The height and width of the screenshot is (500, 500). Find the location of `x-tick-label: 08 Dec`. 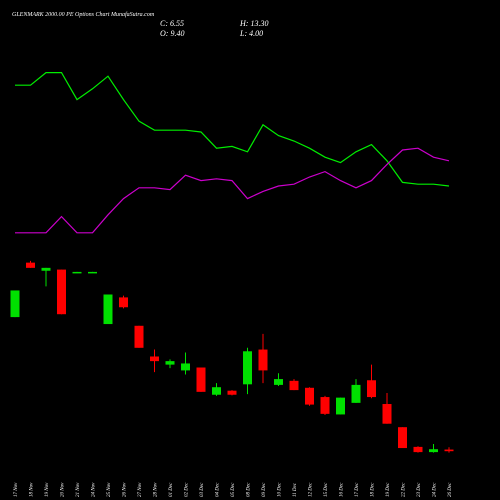

x-tick-label: 08 Dec is located at coordinates (249, 489).